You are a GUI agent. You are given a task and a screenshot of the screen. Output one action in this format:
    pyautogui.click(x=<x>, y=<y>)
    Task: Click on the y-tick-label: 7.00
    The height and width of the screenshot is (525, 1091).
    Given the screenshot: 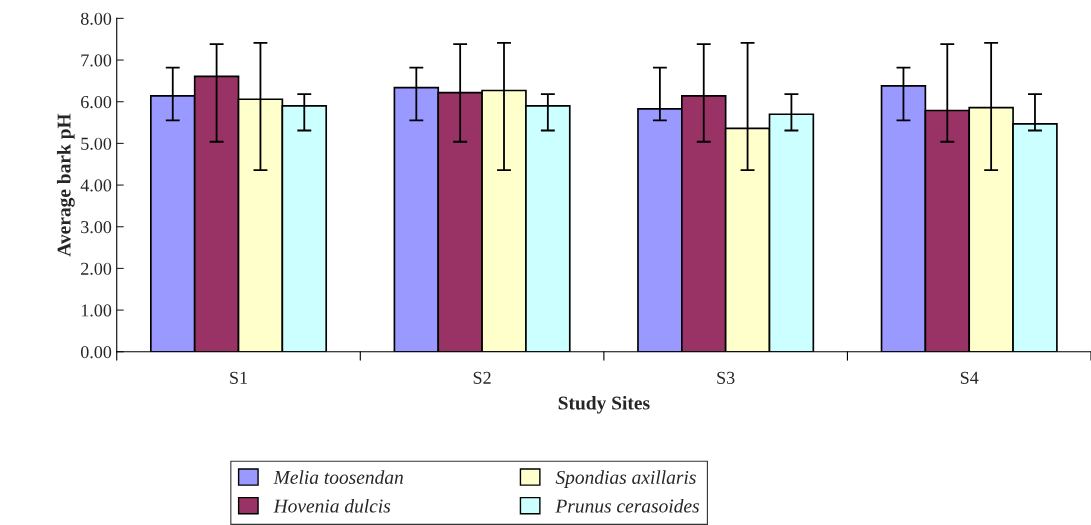 What is the action you would take?
    pyautogui.click(x=96, y=60)
    